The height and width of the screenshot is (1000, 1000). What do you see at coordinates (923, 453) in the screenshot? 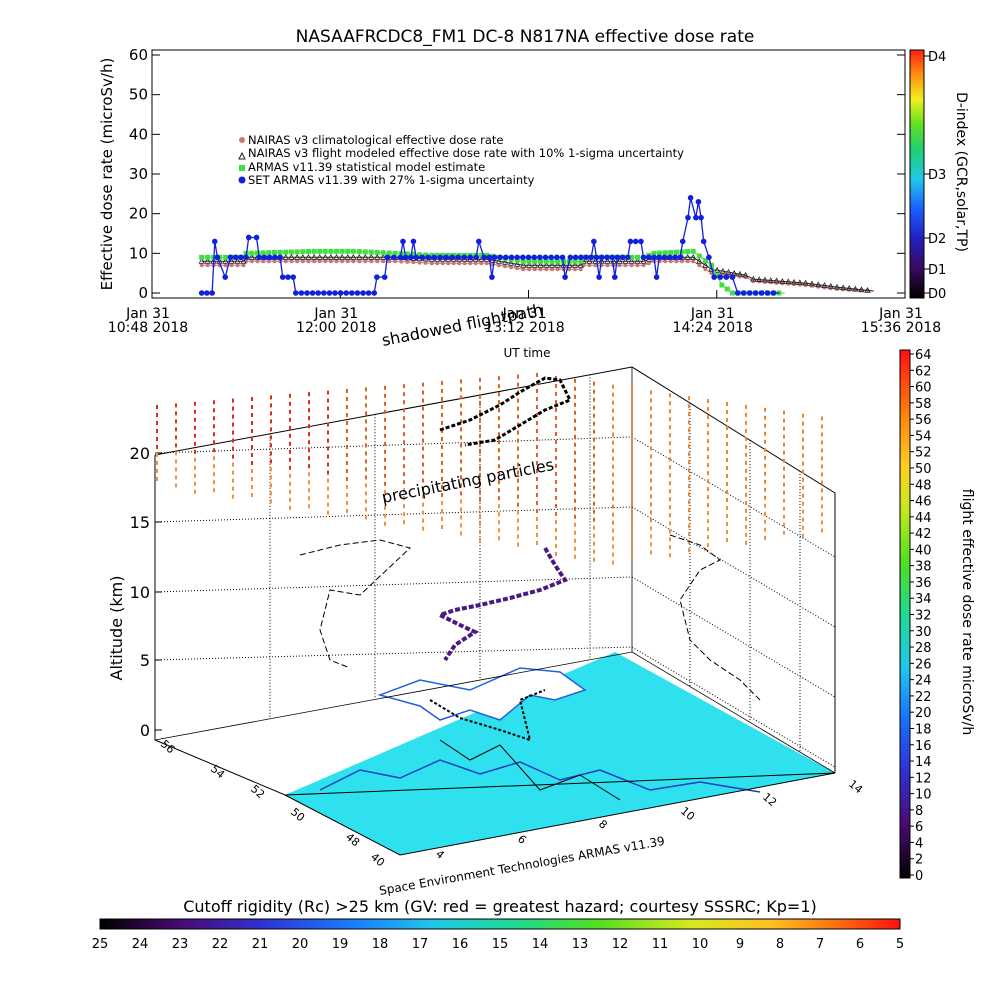
I see `dose-tick-label: 52` at bounding box center [923, 453].